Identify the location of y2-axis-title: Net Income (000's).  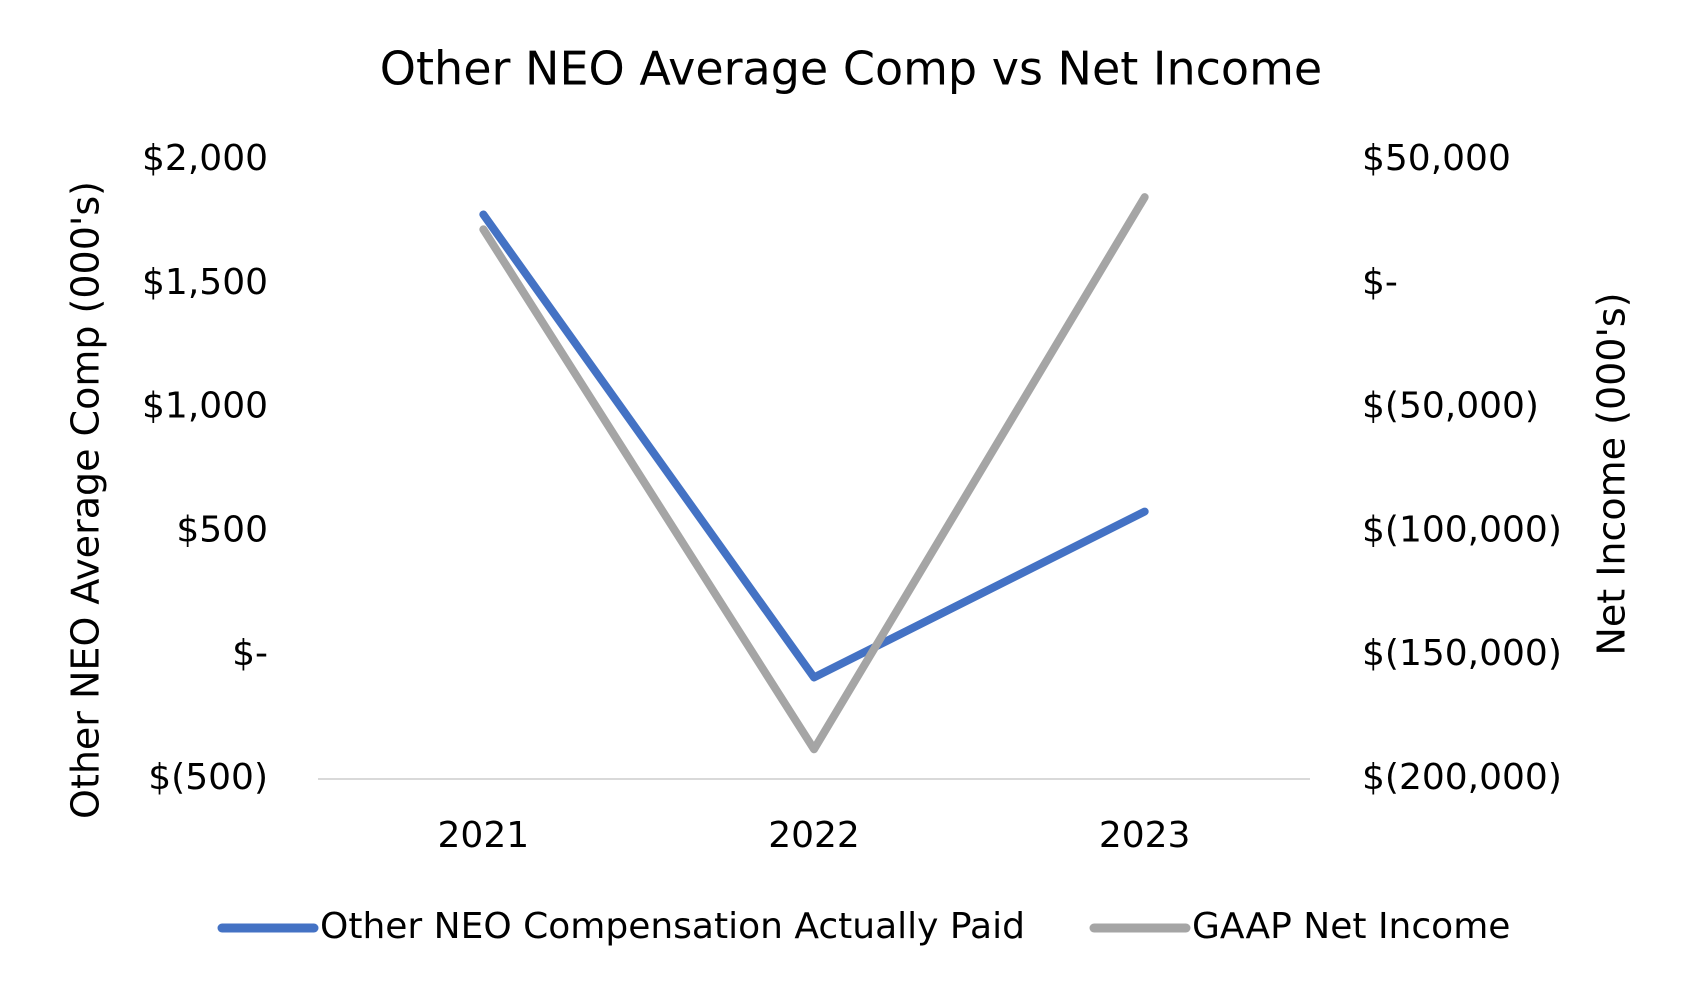
(1612, 473).